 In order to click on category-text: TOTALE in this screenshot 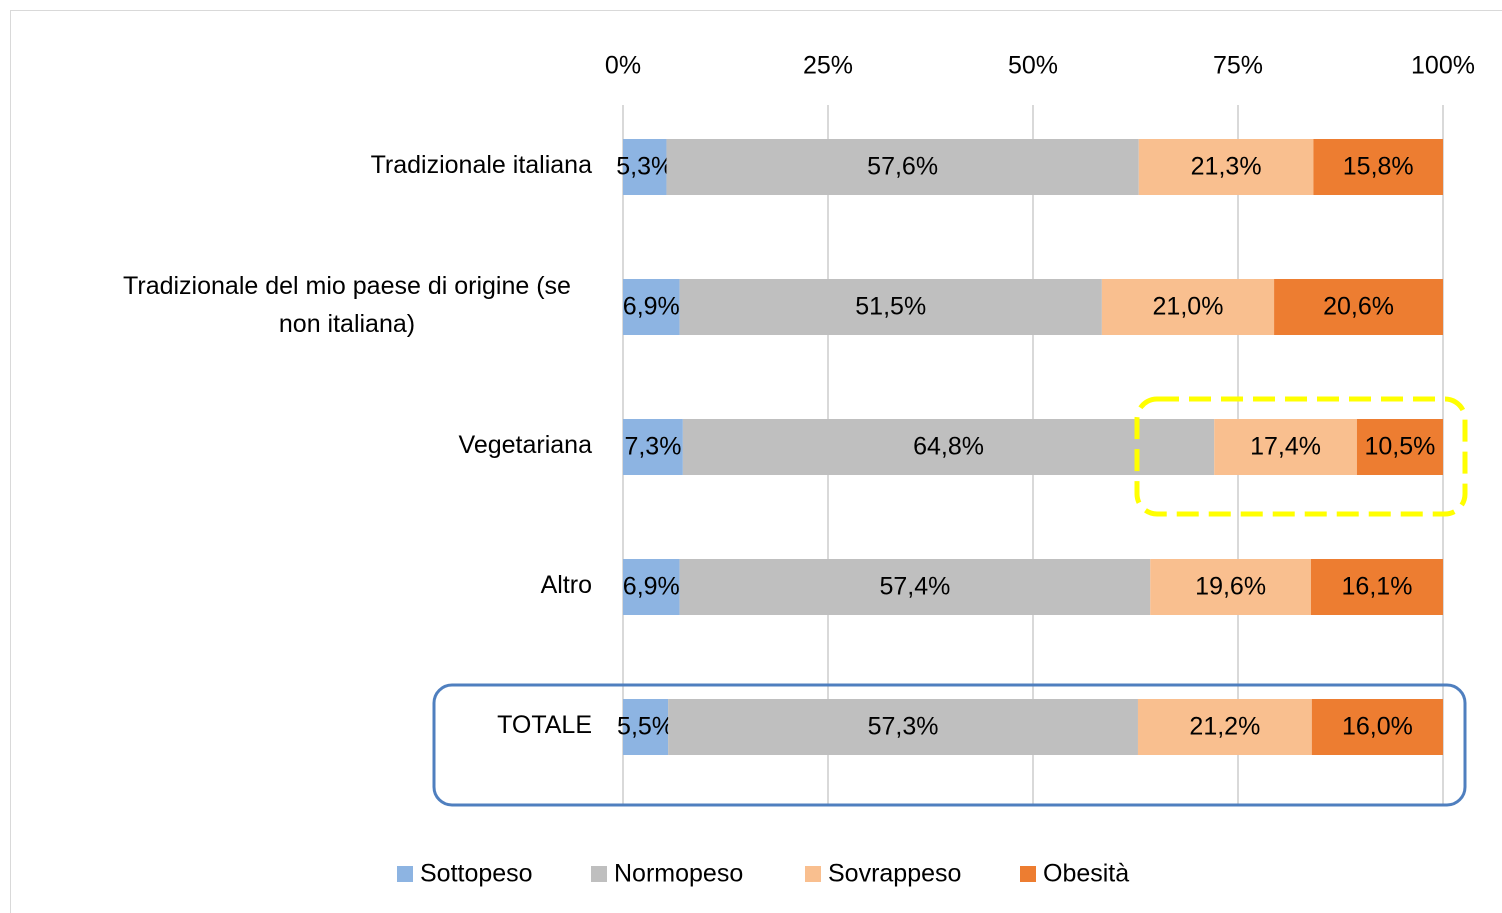, I will do `click(544, 725)`.